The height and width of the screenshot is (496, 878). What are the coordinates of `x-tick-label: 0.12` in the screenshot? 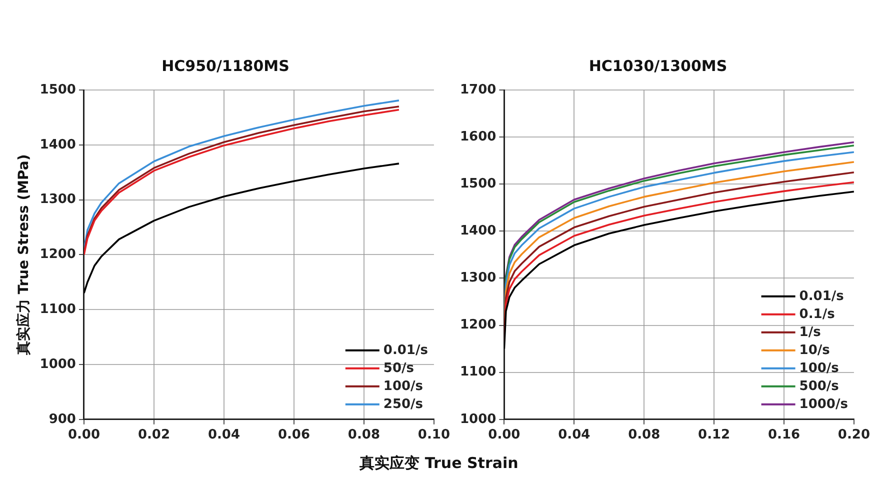 It's located at (714, 435).